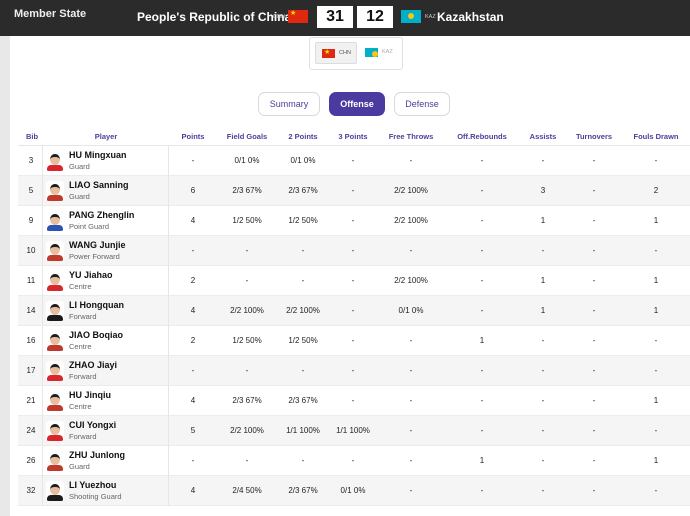  What do you see at coordinates (247, 136) in the screenshot?
I see `col-field-goals: Field Goals` at bounding box center [247, 136].